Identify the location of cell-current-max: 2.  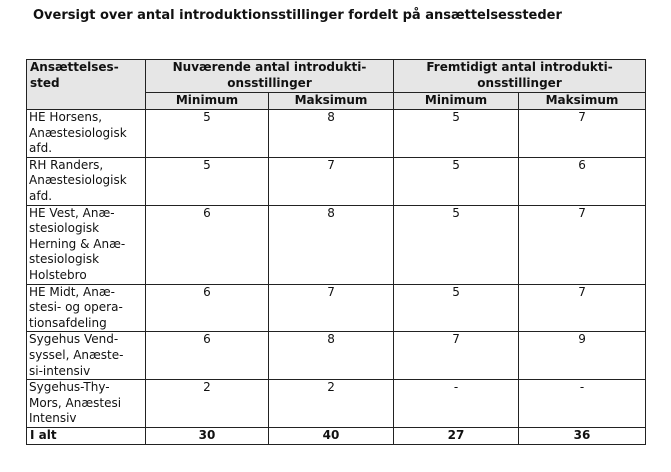
(331, 403).